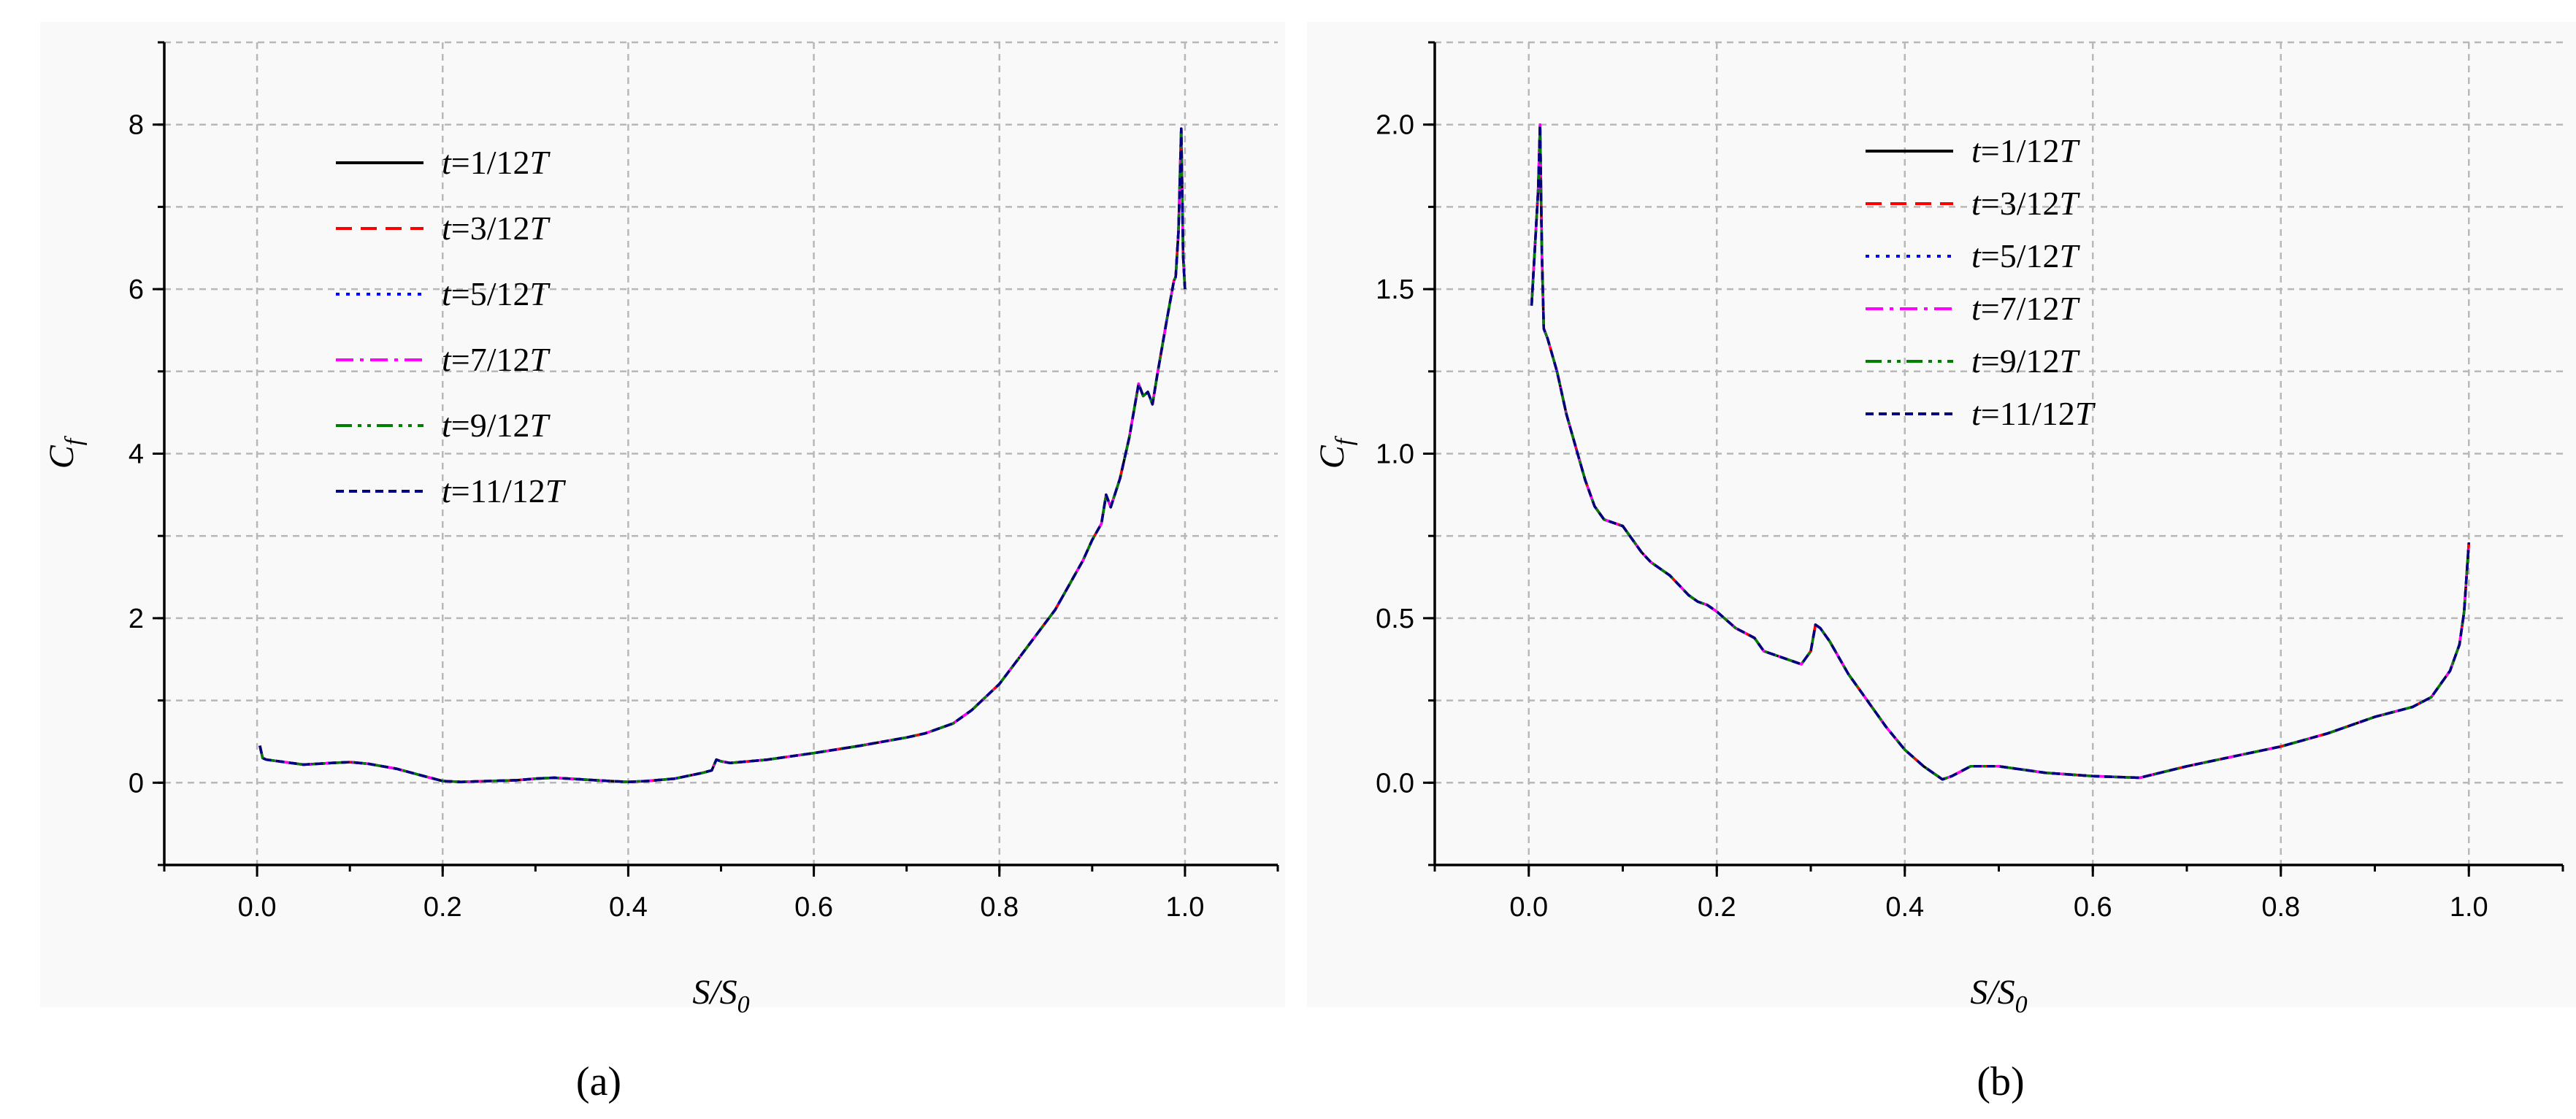 The image size is (2576, 1119). Describe the element at coordinates (1395, 783) in the screenshot. I see `y-tick-label: 0.0` at that location.